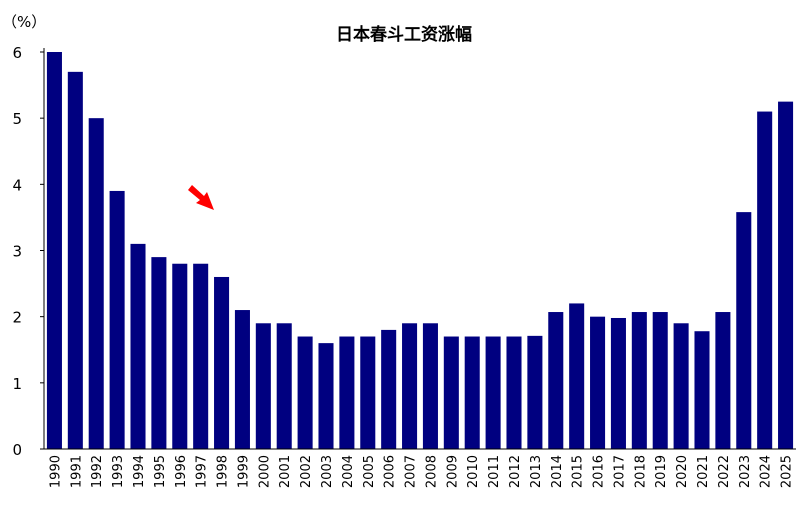 The height and width of the screenshot is (516, 809). I want to click on bar-2017, so click(618, 383).